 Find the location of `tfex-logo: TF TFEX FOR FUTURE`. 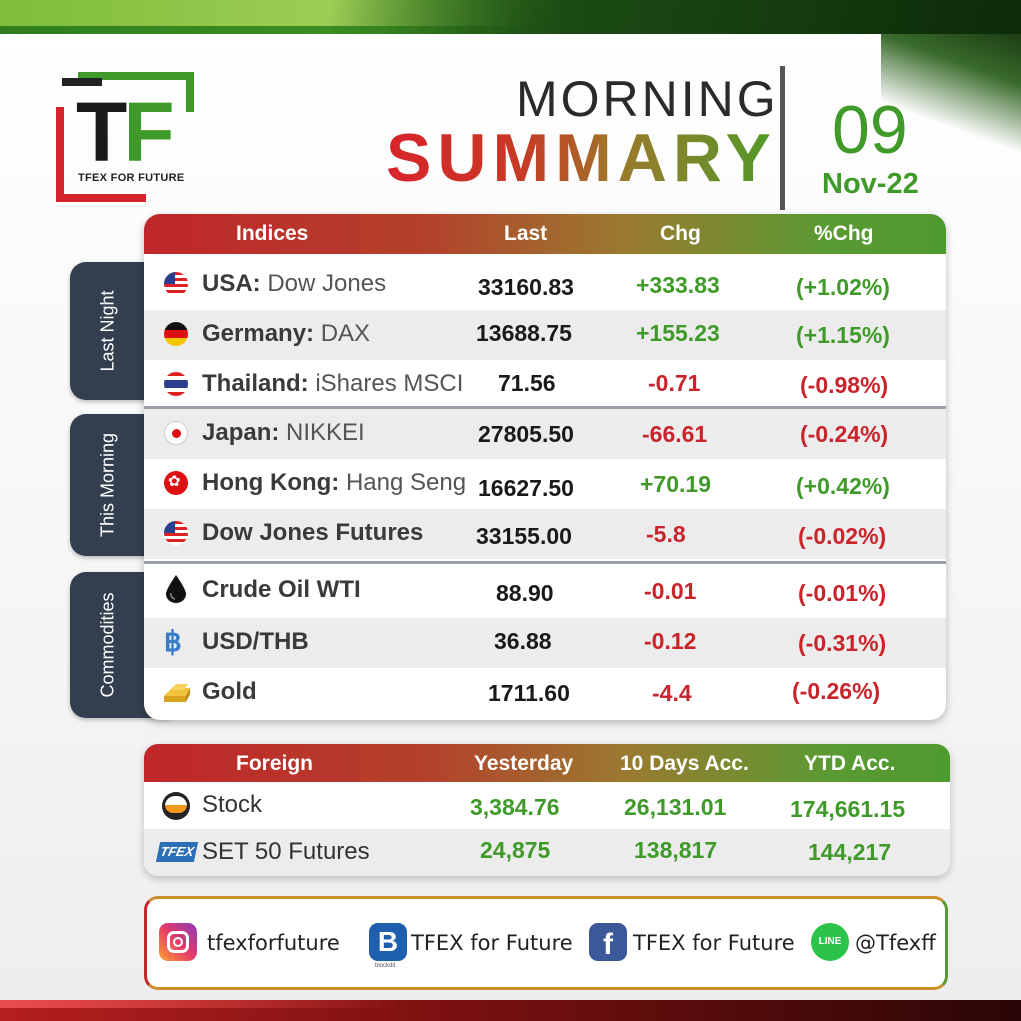

tfex-logo: TF TFEX FOR FUTURE is located at coordinates (127, 137).